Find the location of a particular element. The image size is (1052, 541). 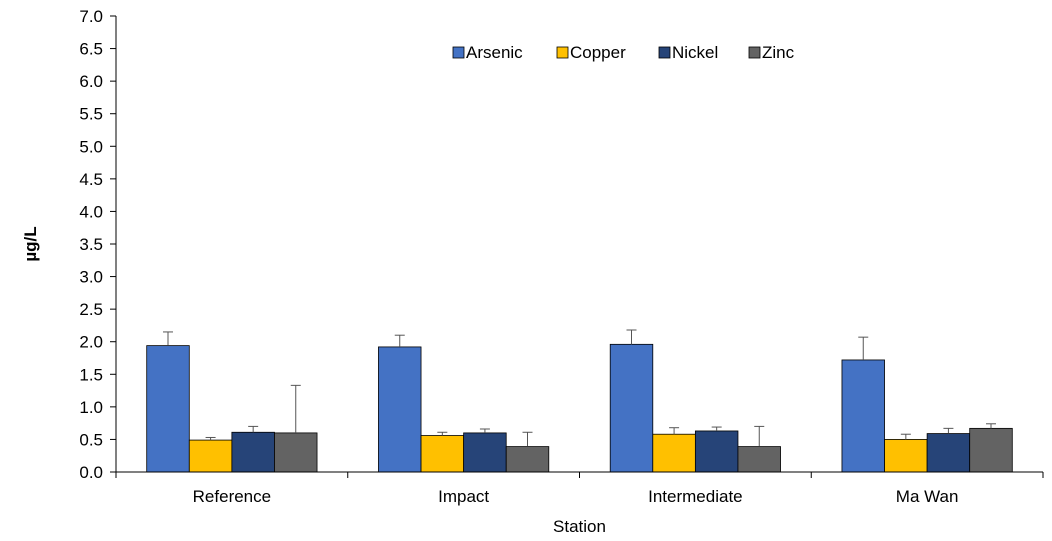

bar-zinc-reference is located at coordinates (296, 452).